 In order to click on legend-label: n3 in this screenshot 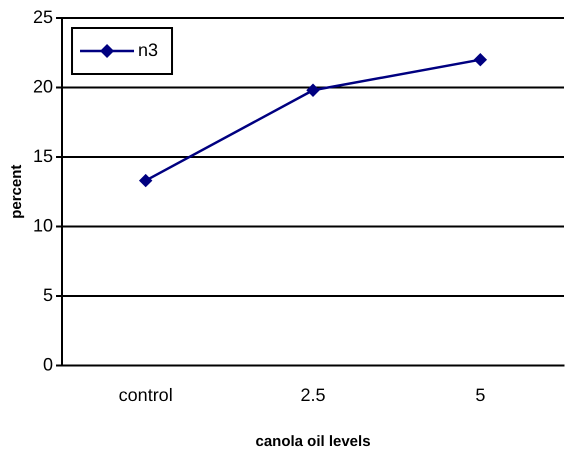, I will do `click(148, 50)`.